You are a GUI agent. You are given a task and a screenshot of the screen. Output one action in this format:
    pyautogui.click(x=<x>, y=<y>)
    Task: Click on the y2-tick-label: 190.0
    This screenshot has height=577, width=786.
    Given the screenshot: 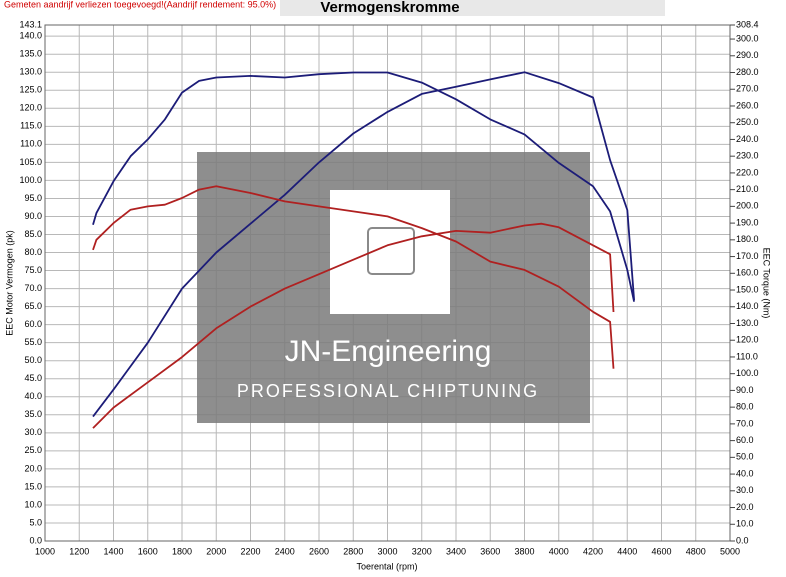 What is the action you would take?
    pyautogui.click(x=747, y=222)
    